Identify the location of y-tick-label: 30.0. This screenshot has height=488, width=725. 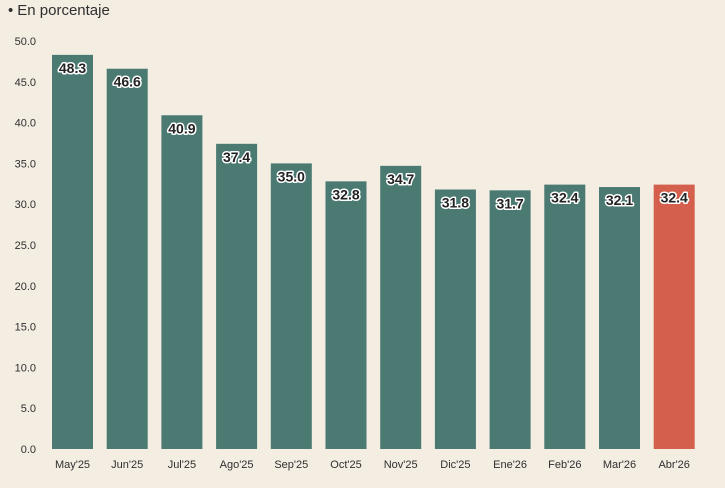
(25, 205).